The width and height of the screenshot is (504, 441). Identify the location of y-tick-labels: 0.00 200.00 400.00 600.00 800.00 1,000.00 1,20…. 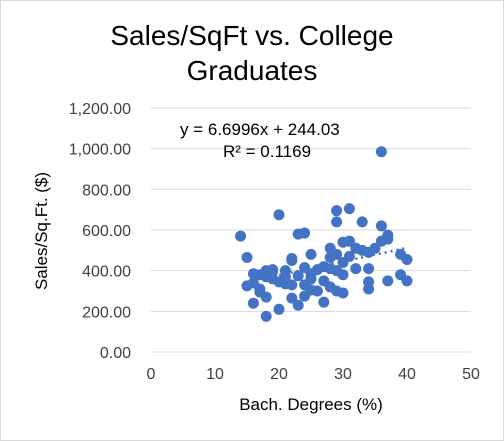
(100, 231).